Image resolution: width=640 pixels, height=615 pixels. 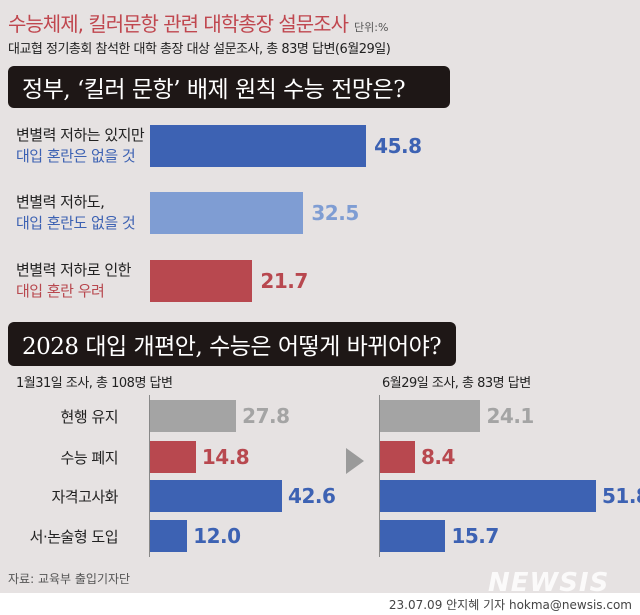 I want to click on category-label: 변별력 저하도, 대입 혼란도 없을 것, so click(x=76, y=213).